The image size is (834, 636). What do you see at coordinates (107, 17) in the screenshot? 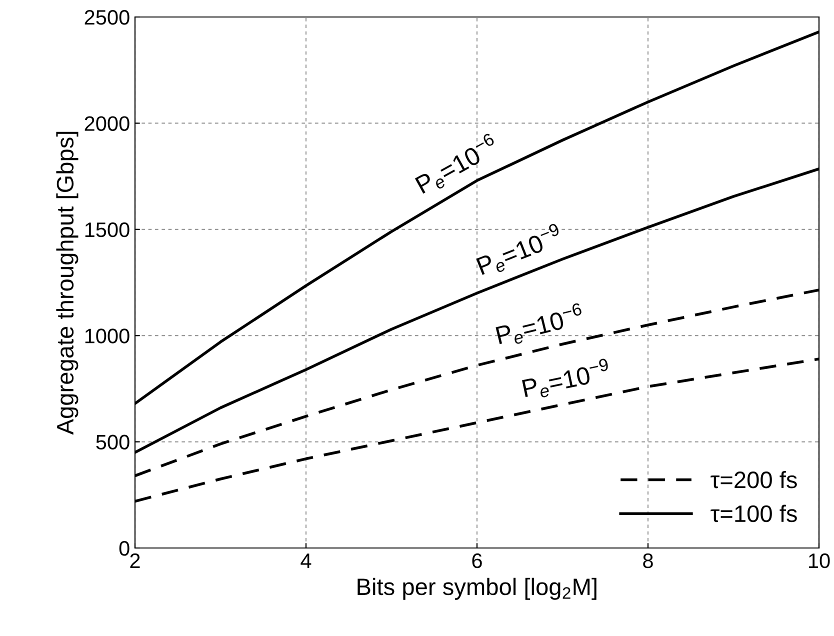
I see `y-tick-label: 2500` at bounding box center [107, 17].